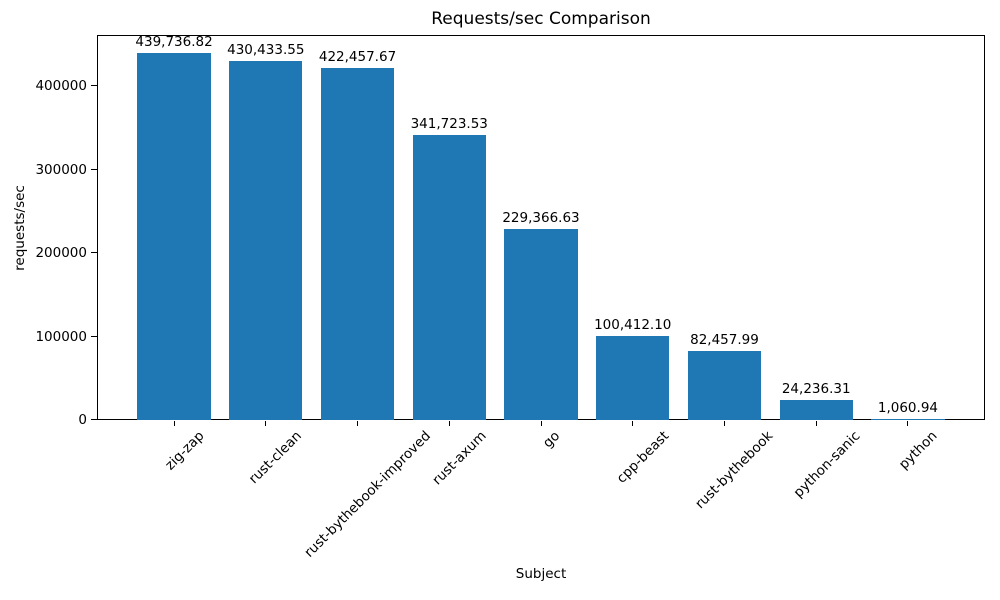  What do you see at coordinates (61, 169) in the screenshot?
I see `y-tick-label: 300000` at bounding box center [61, 169].